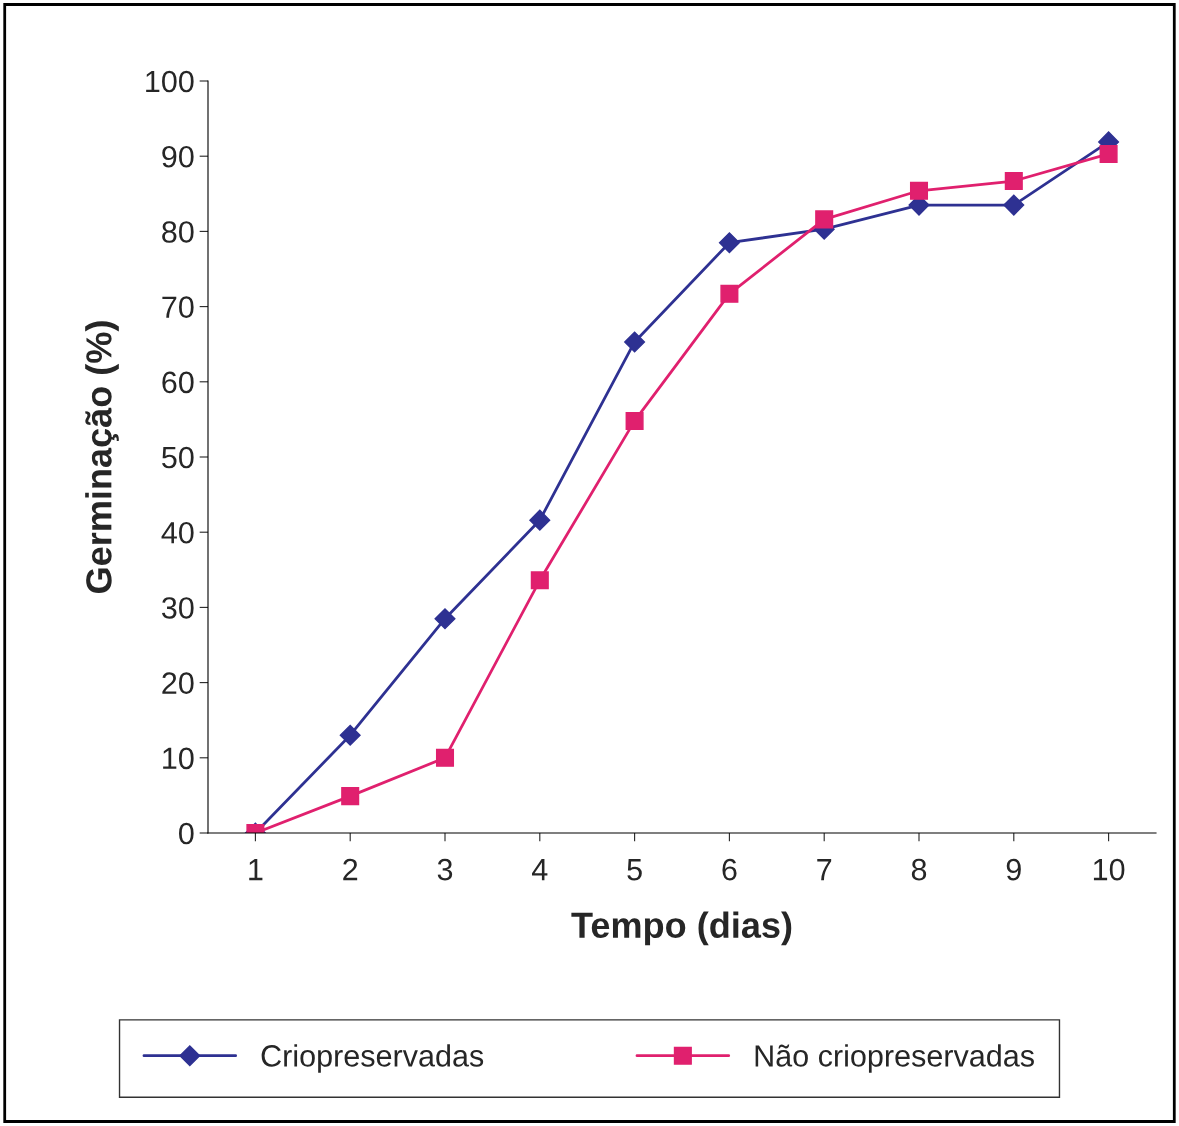  I want to click on y-tick-label: 70, so click(178, 307).